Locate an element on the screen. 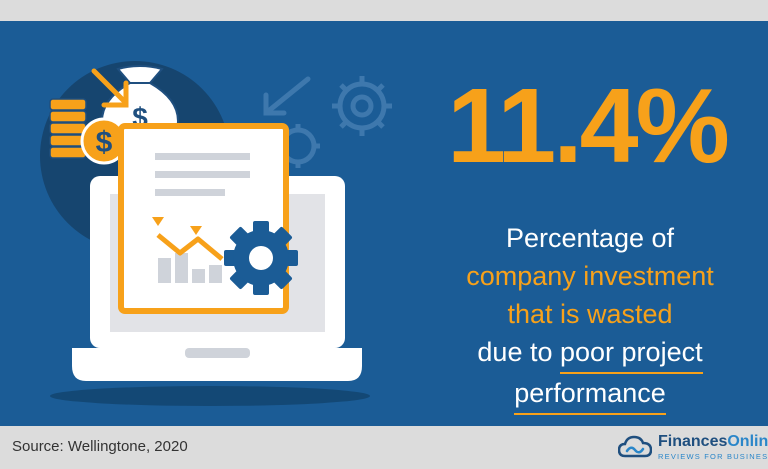 The width and height of the screenshot is (768, 469). gear-icon is located at coordinates (261, 258).